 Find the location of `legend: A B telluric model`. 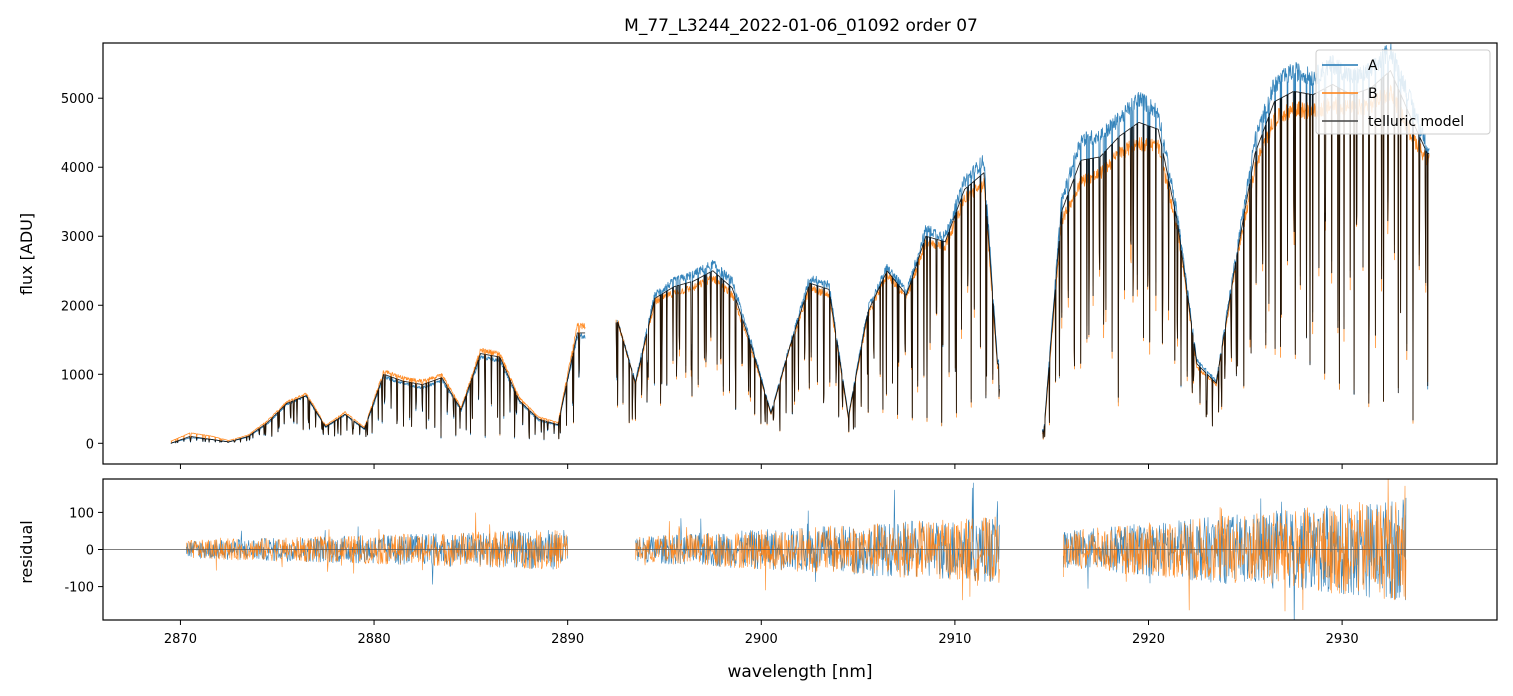

legend: A B telluric model is located at coordinates (1403, 92).